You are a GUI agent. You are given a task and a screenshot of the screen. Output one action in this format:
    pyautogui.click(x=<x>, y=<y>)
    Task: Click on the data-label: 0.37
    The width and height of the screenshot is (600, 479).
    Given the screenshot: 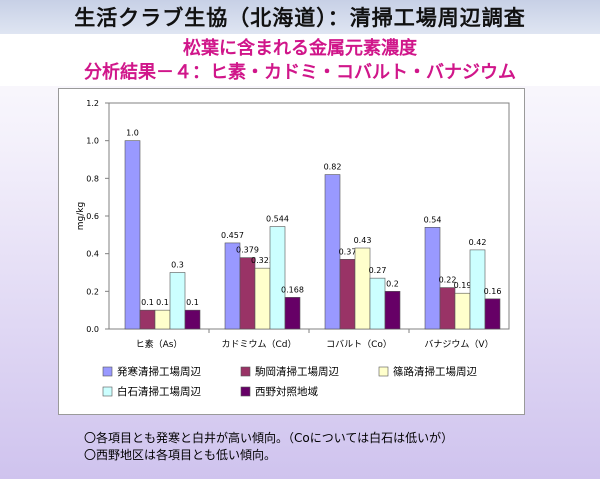 What is the action you would take?
    pyautogui.click(x=348, y=251)
    